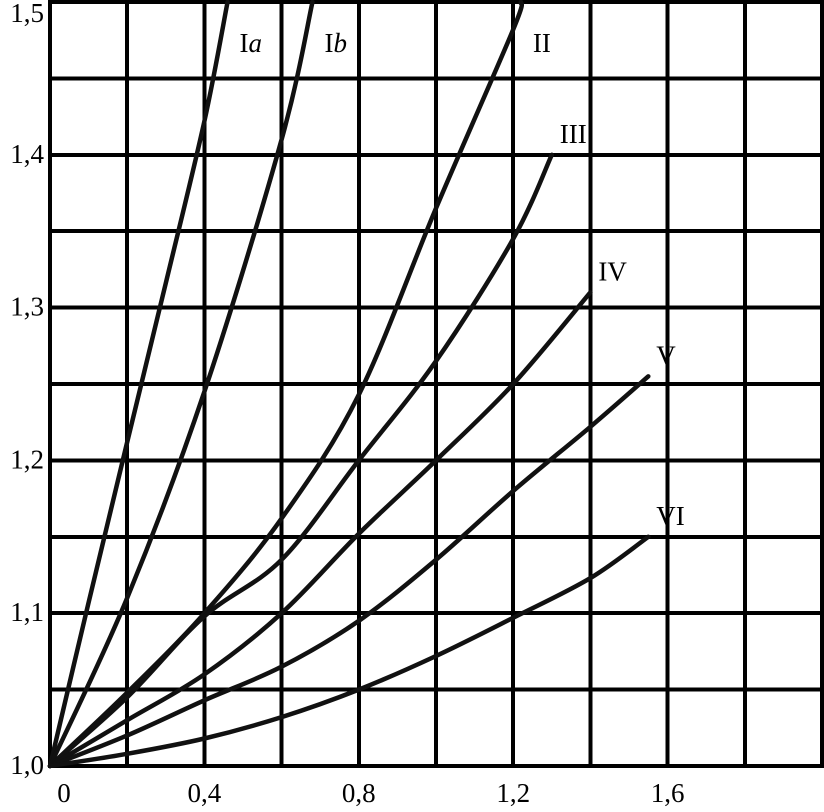 The height and width of the screenshot is (812, 824). What do you see at coordinates (27, 154) in the screenshot?
I see `y-tick-label: 1,4` at bounding box center [27, 154].